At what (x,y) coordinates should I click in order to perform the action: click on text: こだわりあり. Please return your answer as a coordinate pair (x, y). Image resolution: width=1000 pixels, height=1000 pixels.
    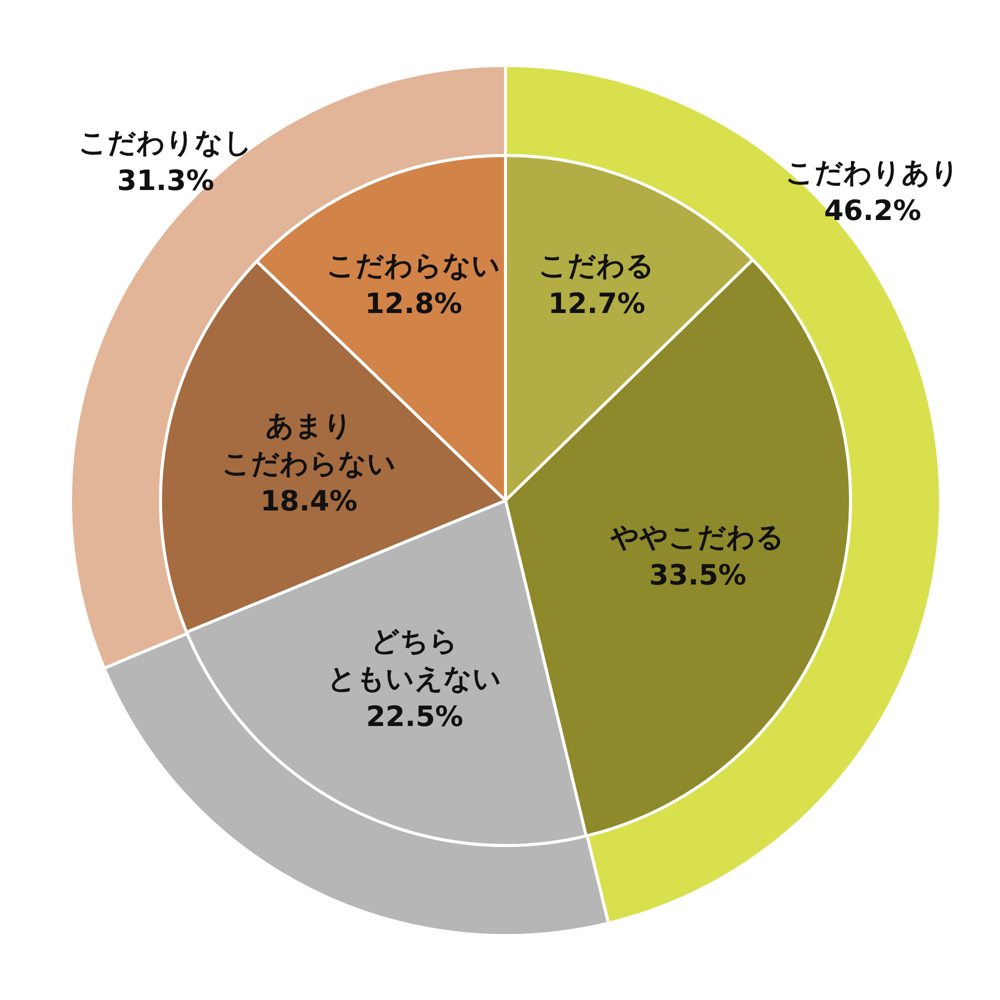
    Looking at the image, I should click on (873, 172).